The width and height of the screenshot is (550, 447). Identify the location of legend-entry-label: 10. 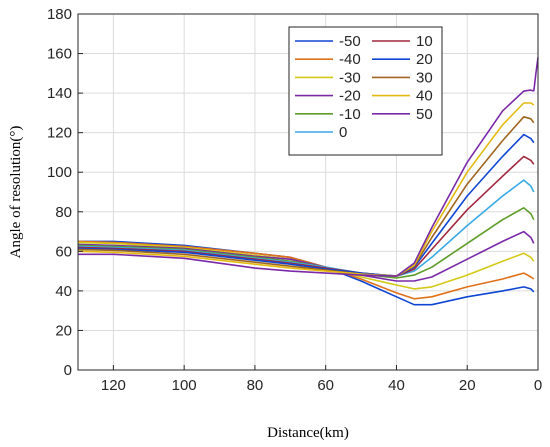
(424, 41).